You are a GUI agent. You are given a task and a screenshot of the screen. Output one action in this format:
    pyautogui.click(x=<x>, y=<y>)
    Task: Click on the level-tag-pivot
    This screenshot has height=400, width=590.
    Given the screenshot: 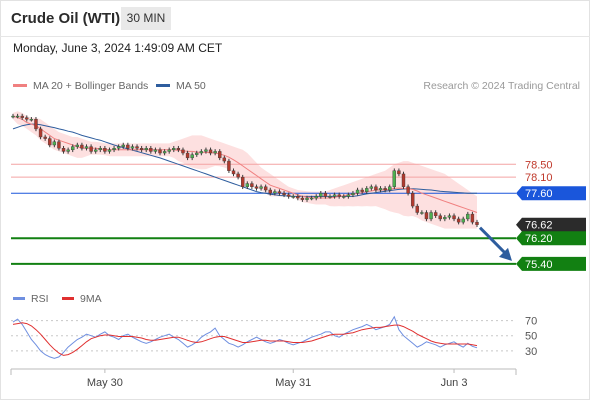 What is the action you would take?
    pyautogui.click(x=551, y=193)
    